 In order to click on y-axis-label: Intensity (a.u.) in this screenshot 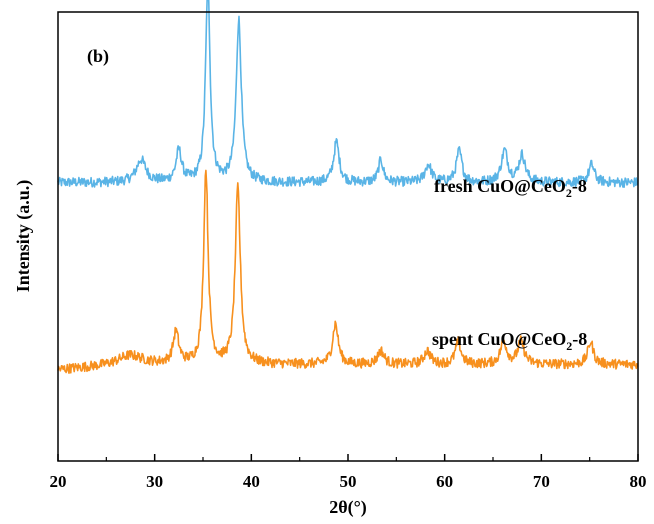, I will do `click(23, 236)`.